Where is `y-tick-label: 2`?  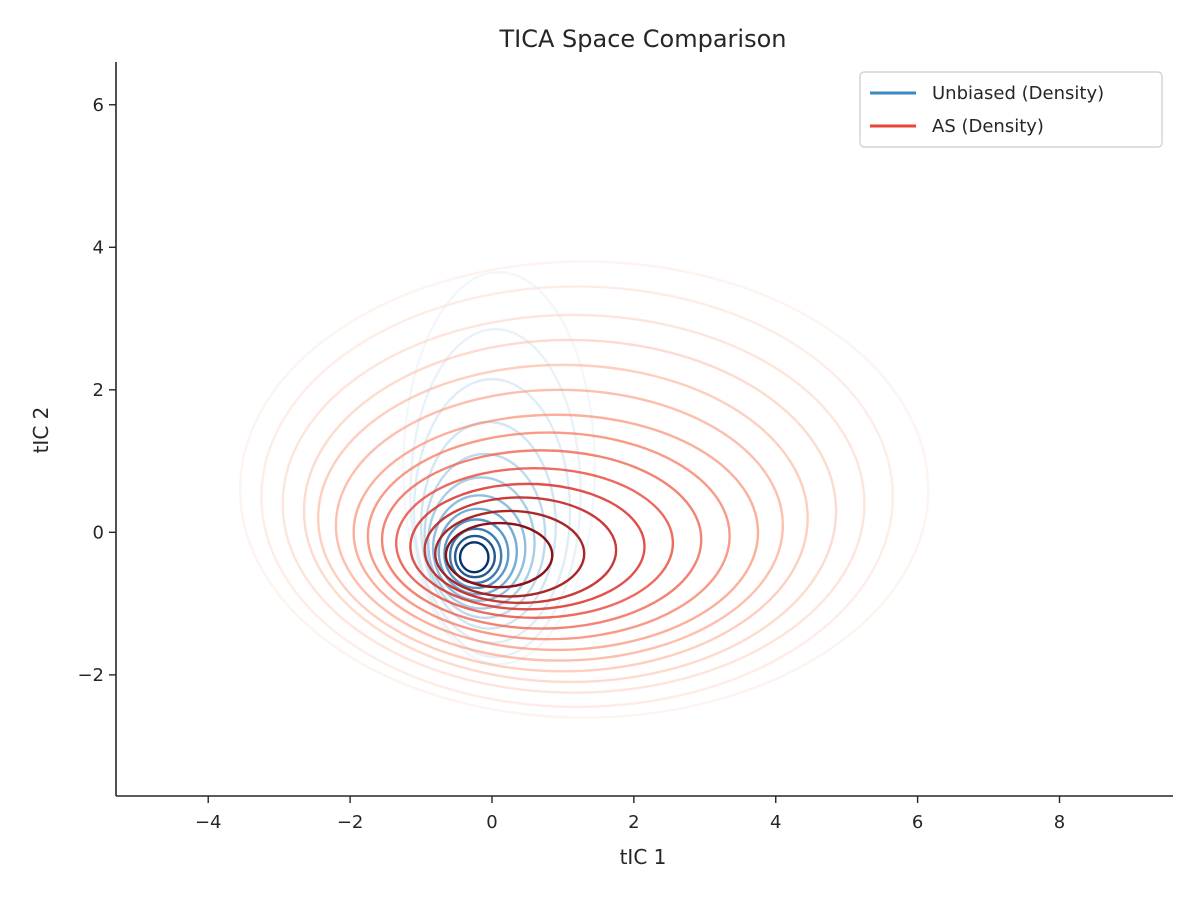 y-tick-label: 2 is located at coordinates (98, 390).